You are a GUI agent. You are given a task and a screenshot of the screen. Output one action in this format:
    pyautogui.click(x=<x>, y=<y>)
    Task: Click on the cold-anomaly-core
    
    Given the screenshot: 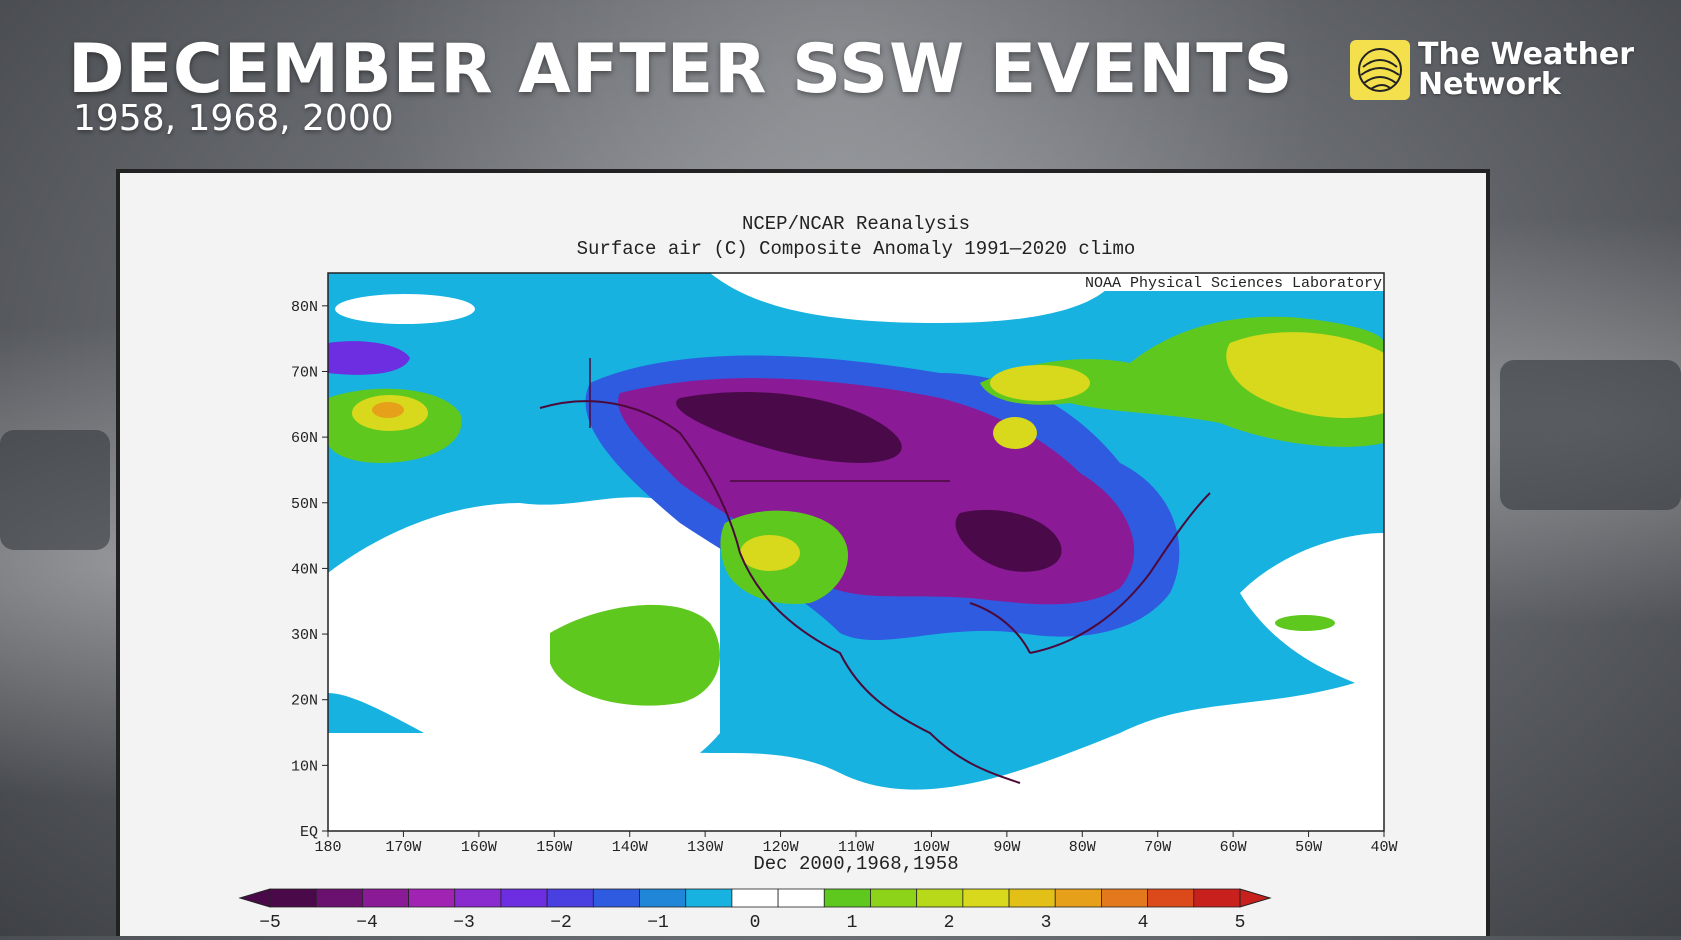 What is the action you would take?
    pyautogui.click(x=789, y=427)
    